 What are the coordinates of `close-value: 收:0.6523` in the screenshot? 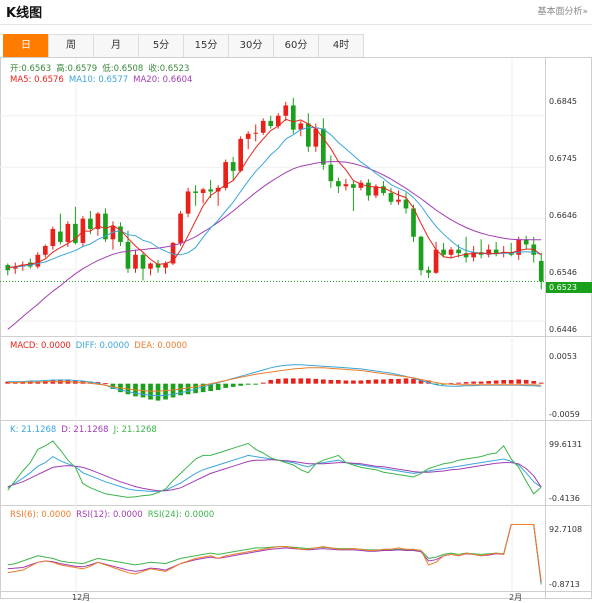 It's located at (169, 69).